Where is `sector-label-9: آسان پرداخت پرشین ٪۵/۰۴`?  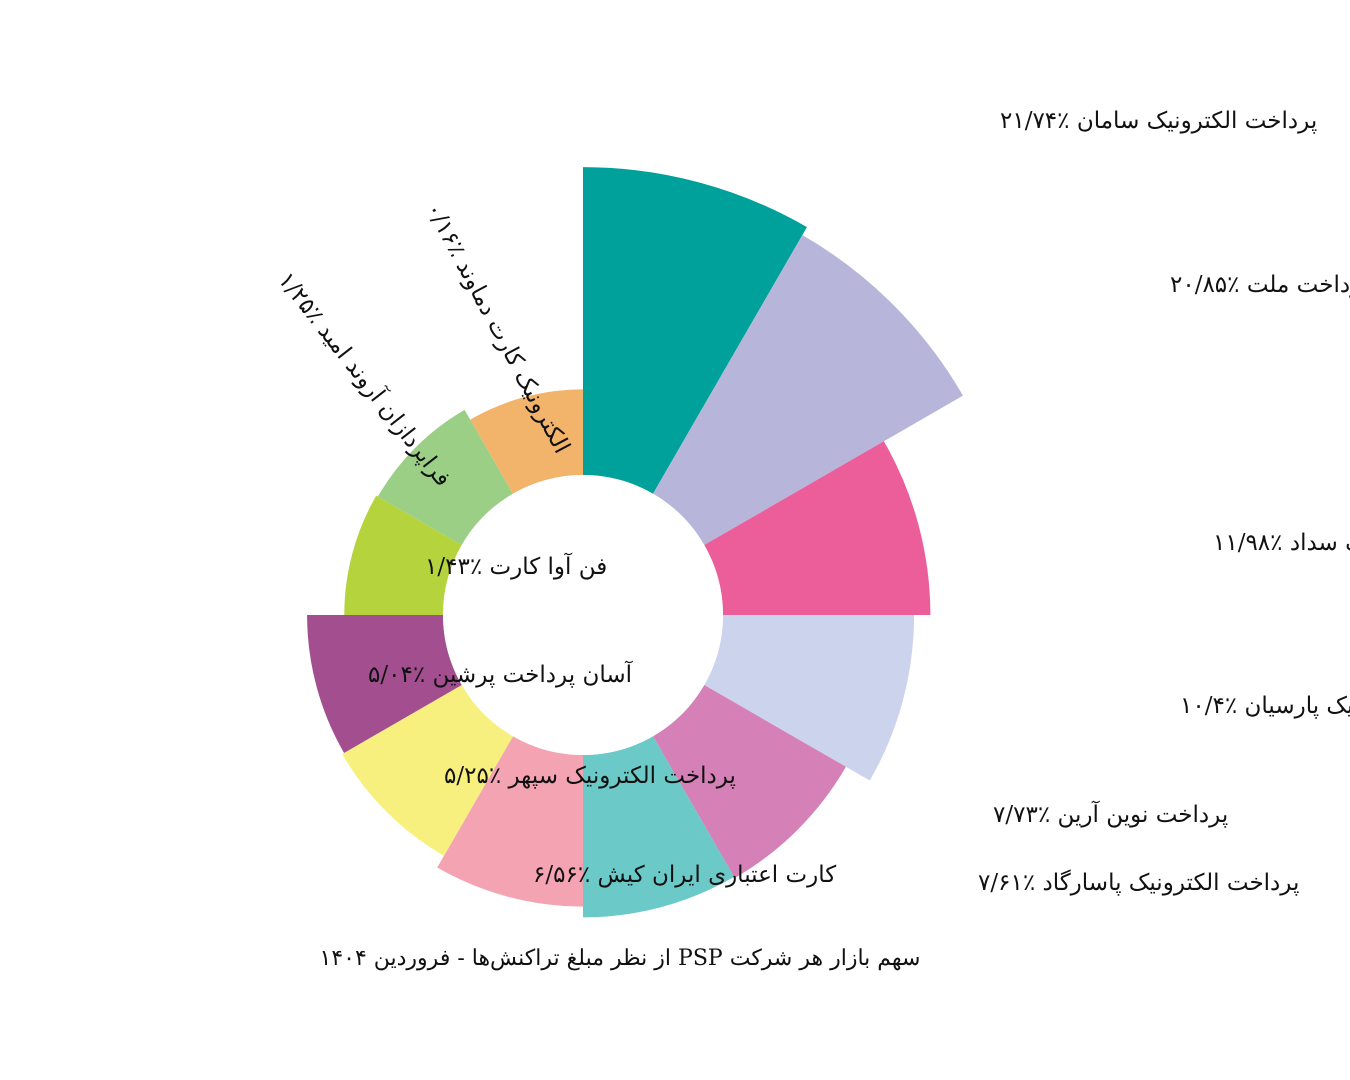 sector-label-9: آسان پرداخت پرشین ٪۵/۰۴ is located at coordinates (501, 674).